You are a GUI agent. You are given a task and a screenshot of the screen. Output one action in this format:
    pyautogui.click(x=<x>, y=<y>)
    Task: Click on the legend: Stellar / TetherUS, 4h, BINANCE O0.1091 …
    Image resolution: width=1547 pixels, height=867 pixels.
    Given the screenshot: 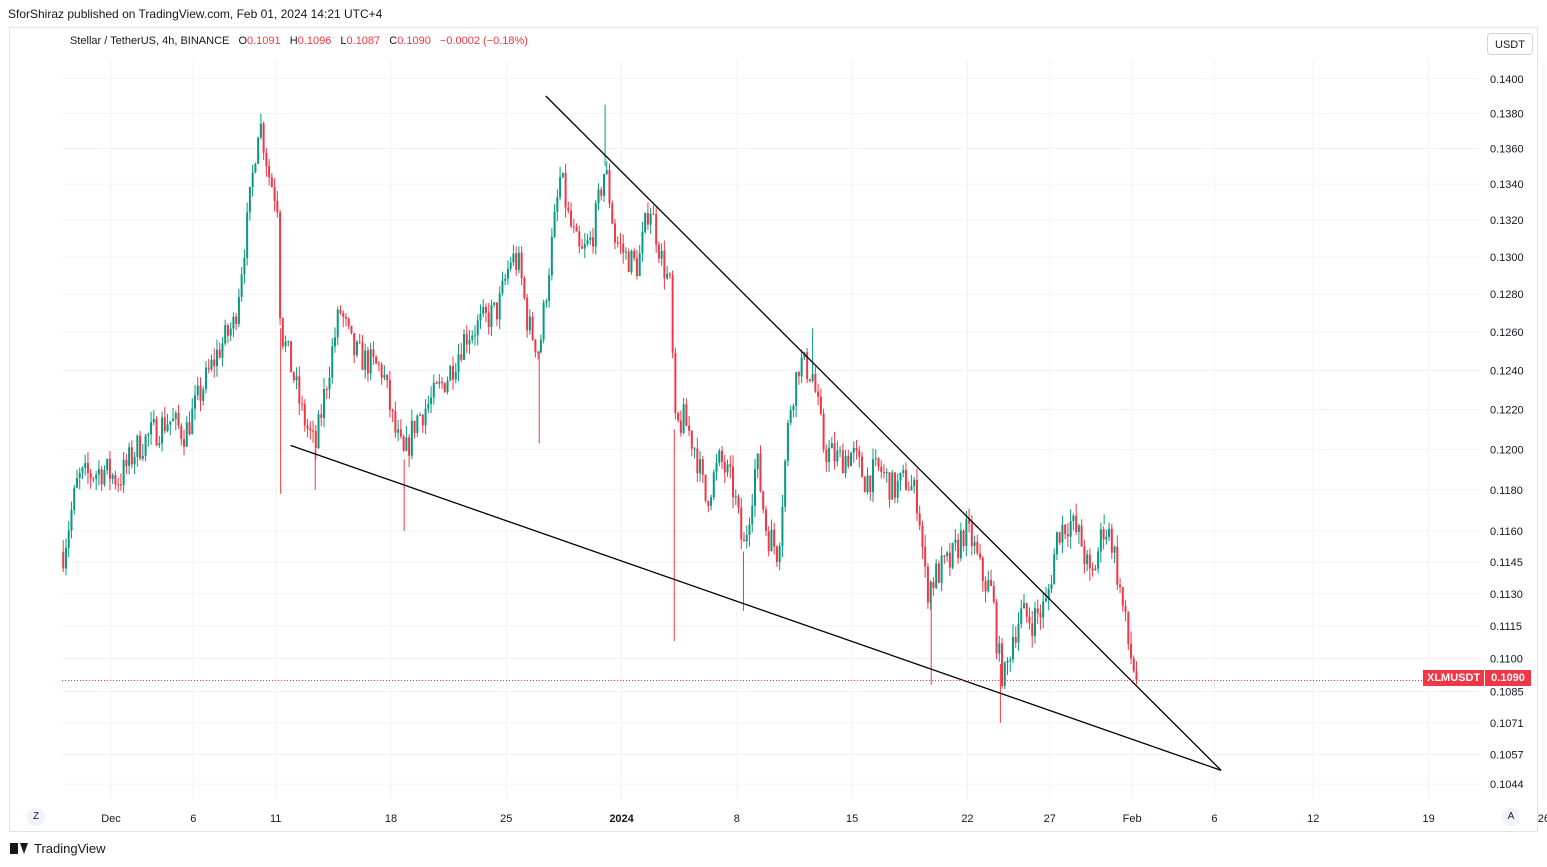 What is the action you would take?
    pyautogui.click(x=299, y=41)
    